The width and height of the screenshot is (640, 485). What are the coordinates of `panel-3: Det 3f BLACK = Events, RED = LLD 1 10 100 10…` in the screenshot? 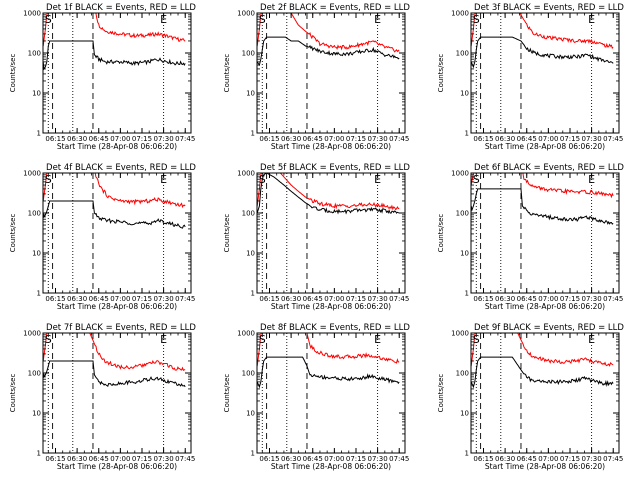 It's located at (530, 77).